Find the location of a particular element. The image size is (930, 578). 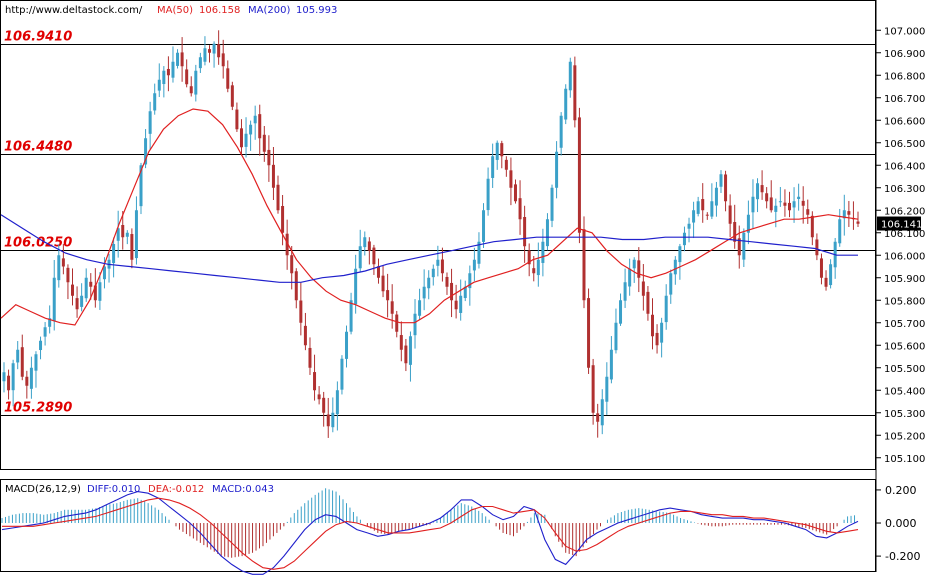

macd-diff-line is located at coordinates (430, 533).